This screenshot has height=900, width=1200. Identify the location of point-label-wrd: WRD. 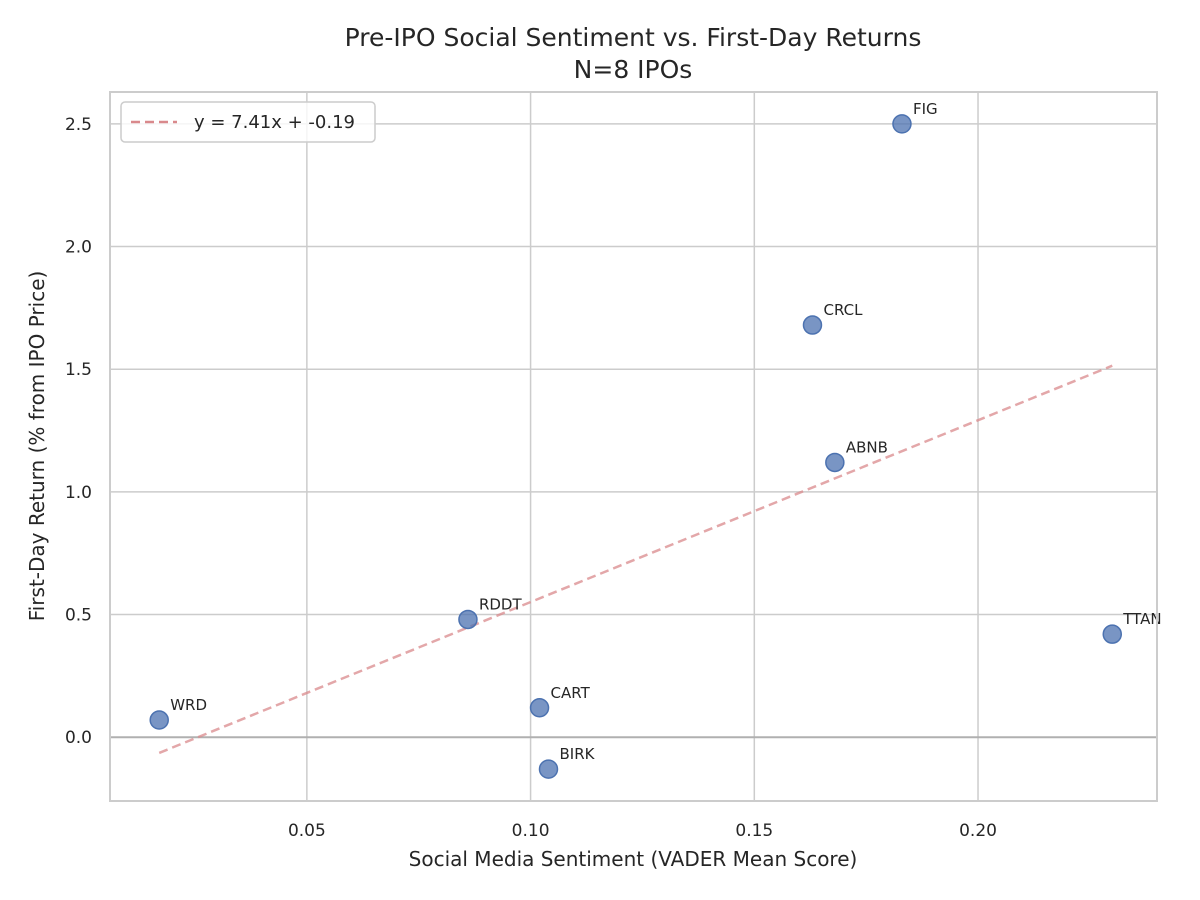
(188, 705).